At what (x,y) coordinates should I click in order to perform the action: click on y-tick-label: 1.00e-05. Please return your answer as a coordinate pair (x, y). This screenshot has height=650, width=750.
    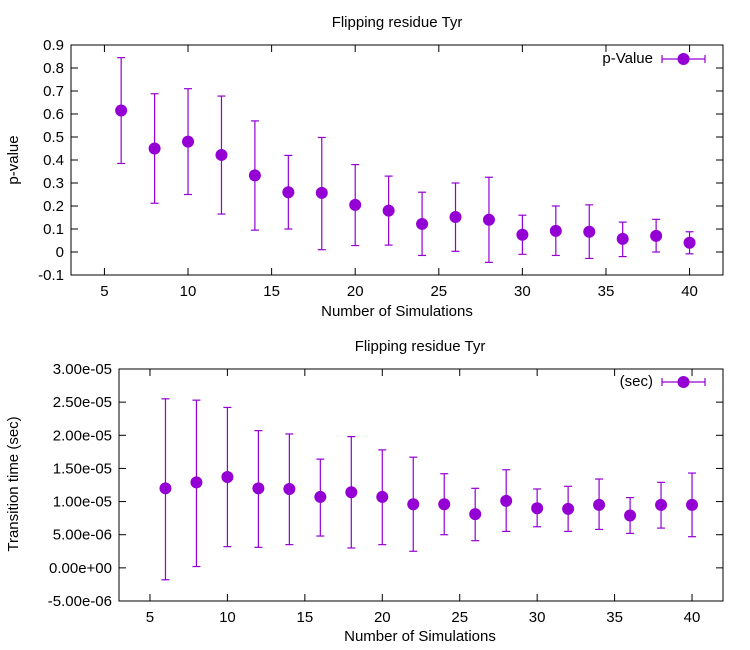
    Looking at the image, I should click on (82, 502).